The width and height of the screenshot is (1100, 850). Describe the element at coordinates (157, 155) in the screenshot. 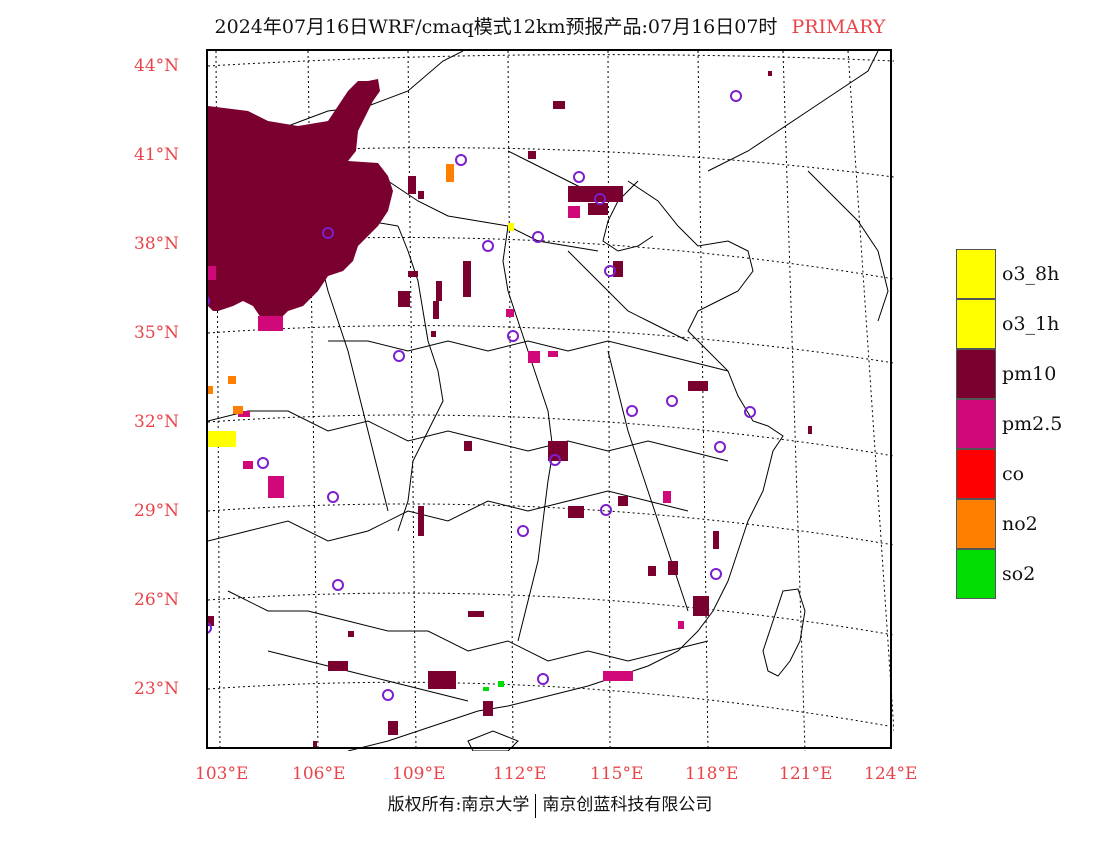

I see `lat-label: 41°N` at that location.